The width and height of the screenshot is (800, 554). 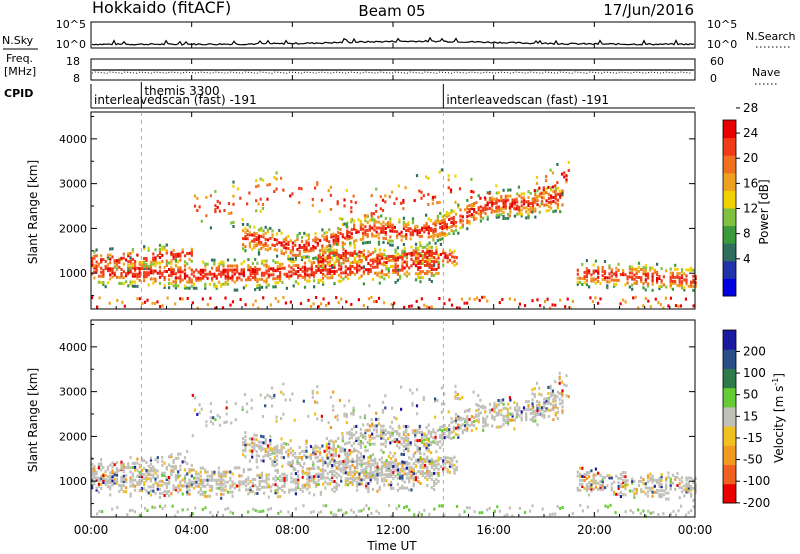 I want to click on colorbar-frame, so click(x=729, y=208).